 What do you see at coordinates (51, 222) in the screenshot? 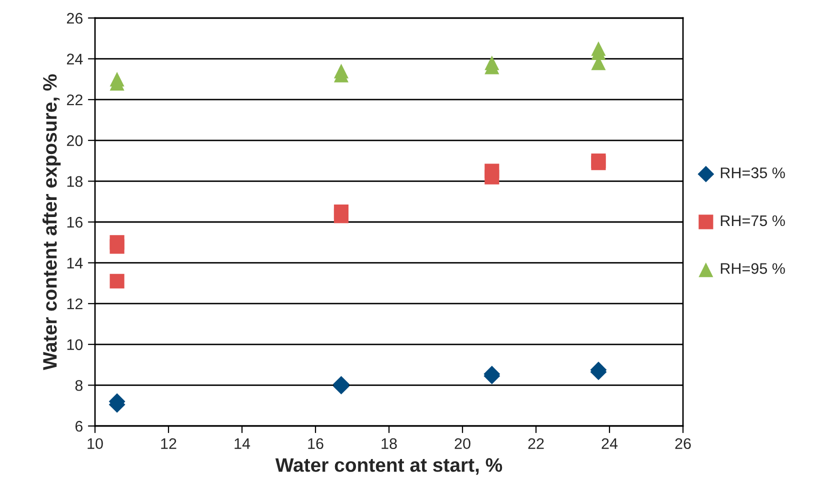
I see `y-axis-title: Water content after exposure, %` at bounding box center [51, 222].